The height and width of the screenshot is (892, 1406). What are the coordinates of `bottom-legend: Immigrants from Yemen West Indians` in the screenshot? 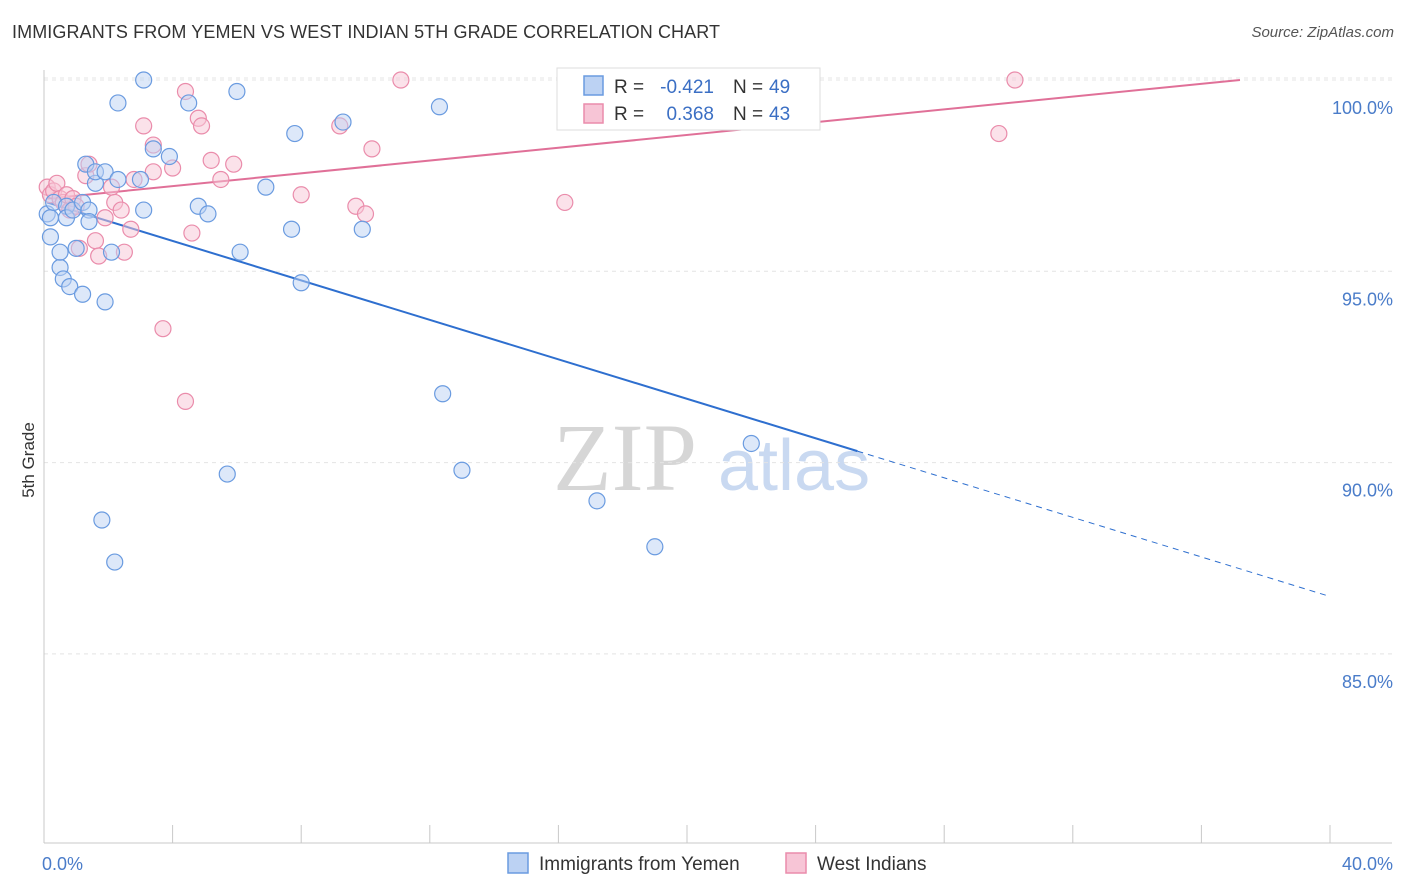 It's located at (716, 863).